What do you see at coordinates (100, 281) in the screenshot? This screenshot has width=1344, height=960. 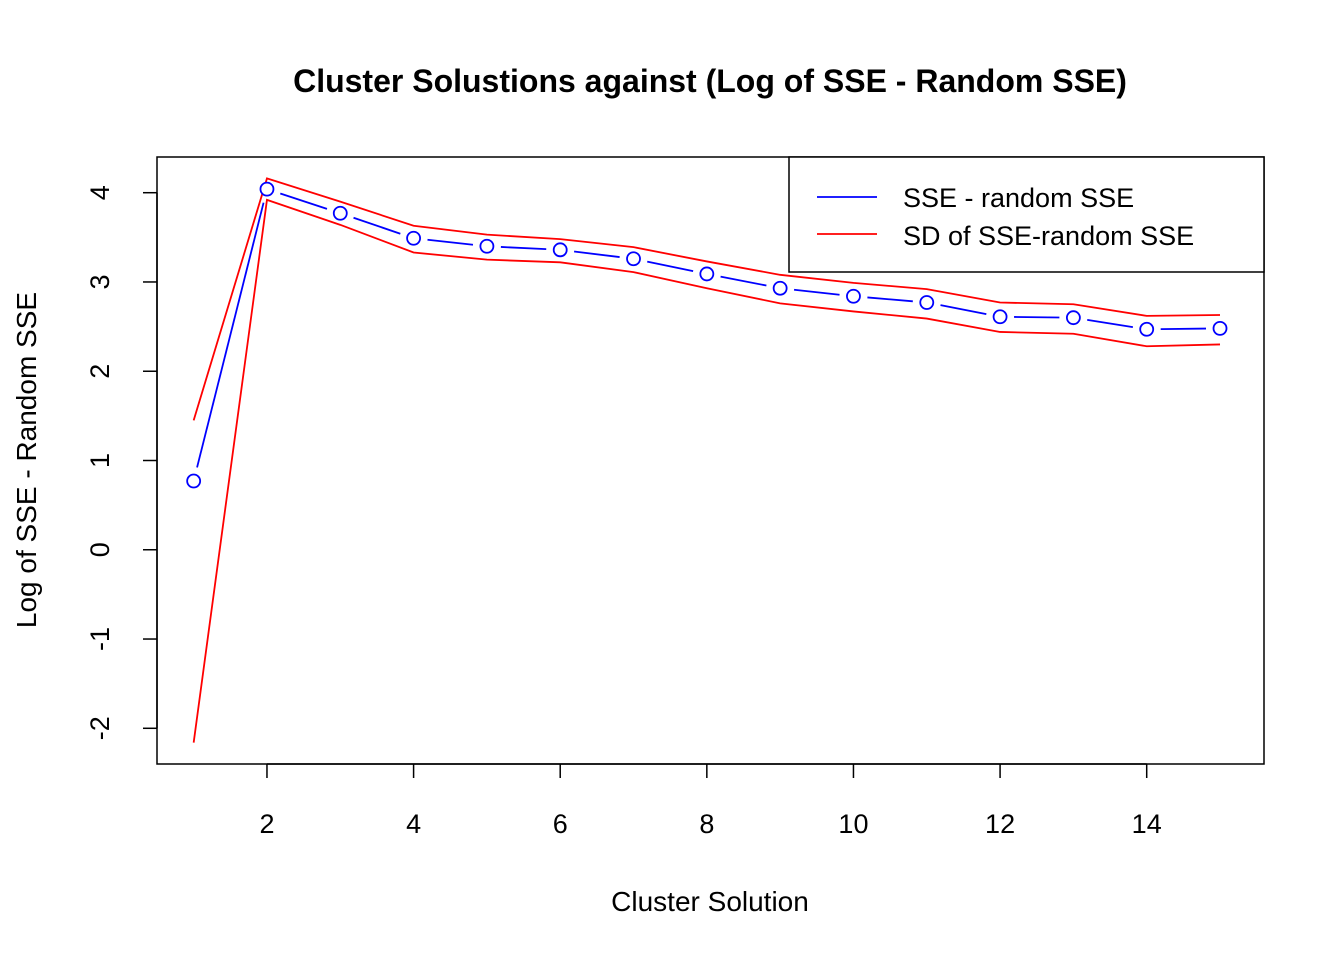 I see `y-tick-label: 3` at bounding box center [100, 281].